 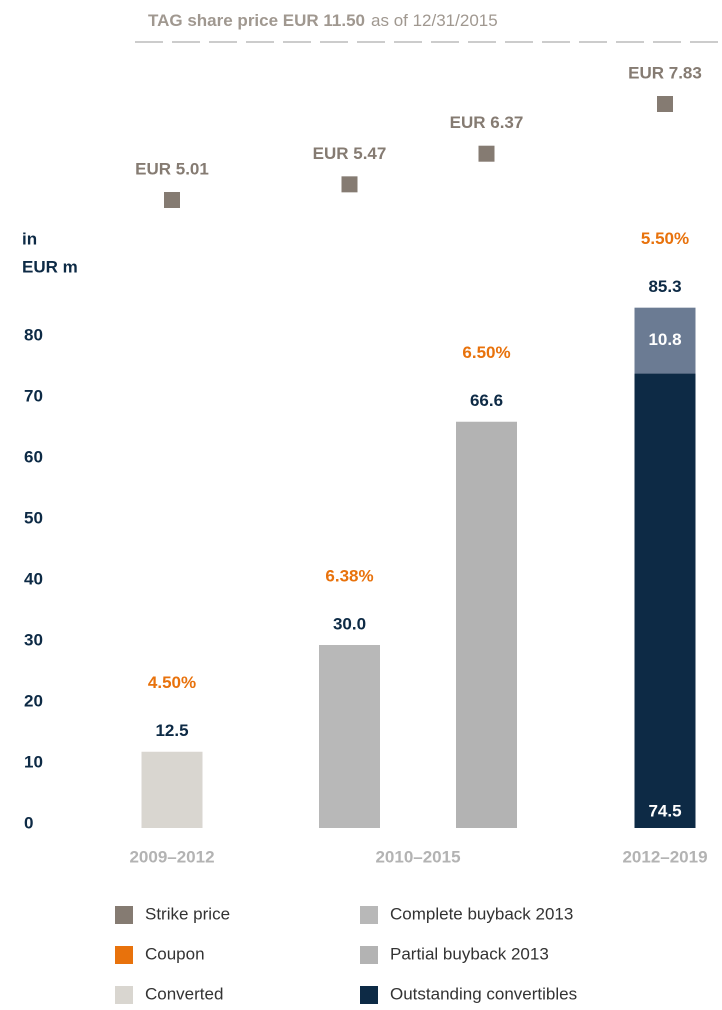 I want to click on coupon-label: 6.50%, so click(x=486, y=352).